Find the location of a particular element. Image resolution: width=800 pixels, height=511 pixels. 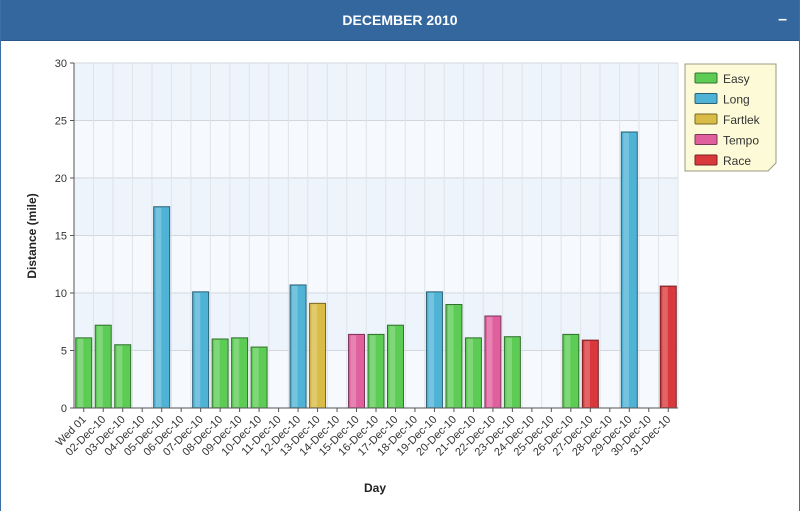

panel-title: DECEMBER 2010 is located at coordinates (400, 20).